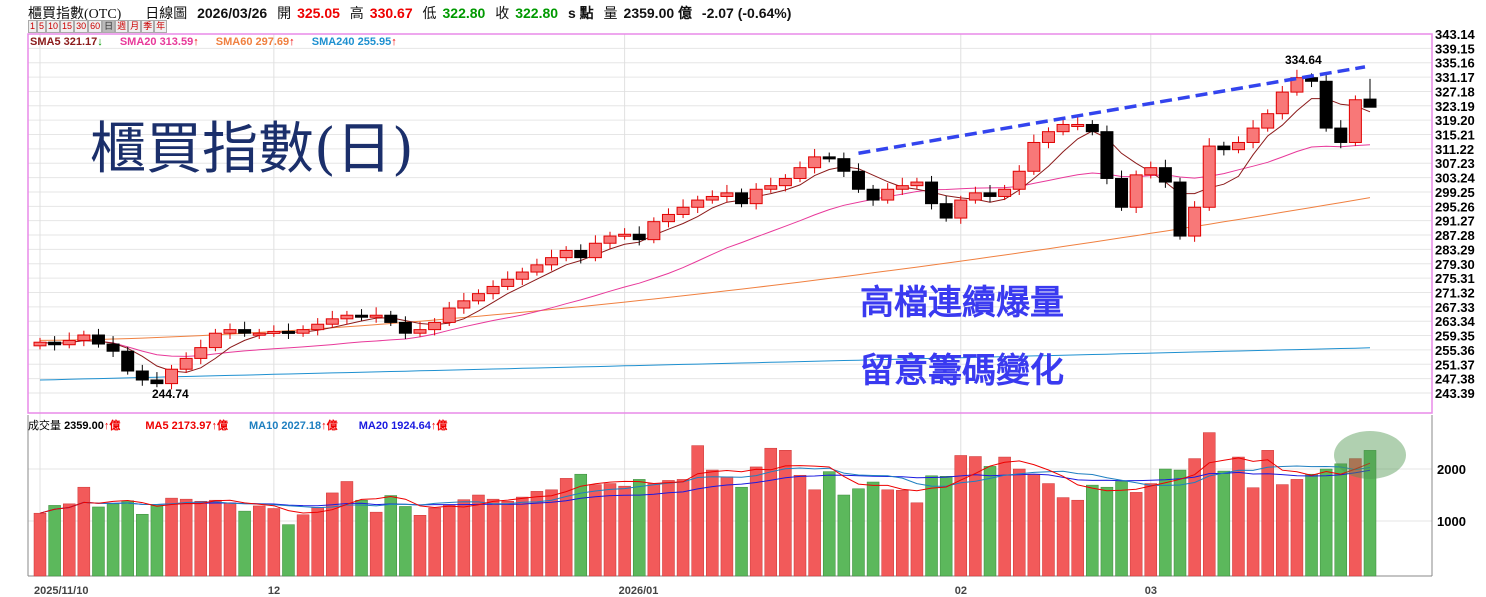 The height and width of the screenshot is (597, 1486). Describe the element at coordinates (81, 26) in the screenshot. I see `period-button-4: 30` at that location.